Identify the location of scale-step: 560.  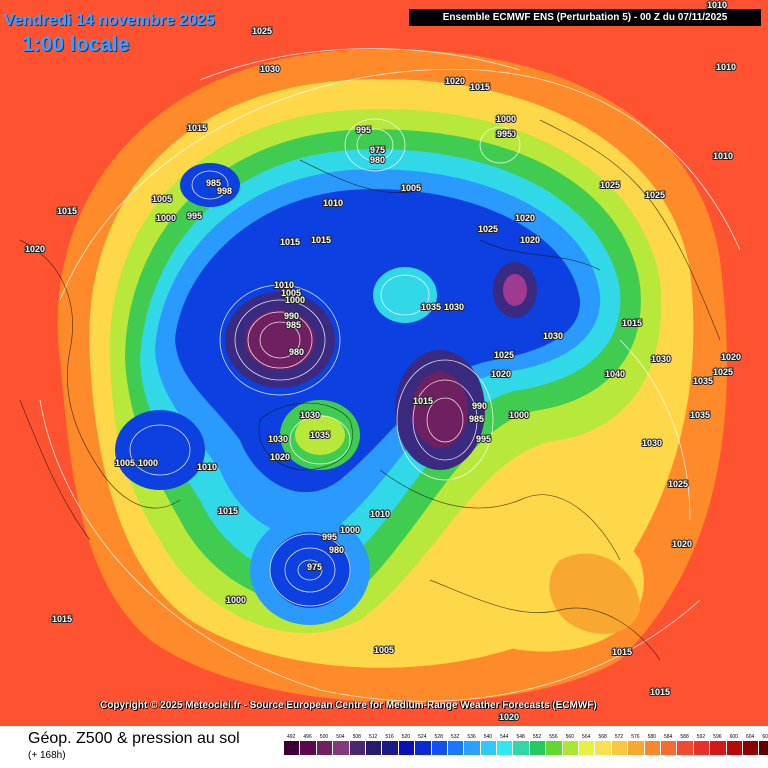
(570, 744).